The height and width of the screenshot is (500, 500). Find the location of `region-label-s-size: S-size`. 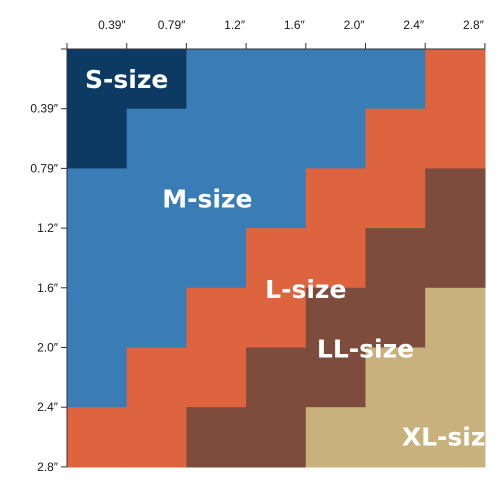

region-label-s-size: S-size is located at coordinates (126, 79).